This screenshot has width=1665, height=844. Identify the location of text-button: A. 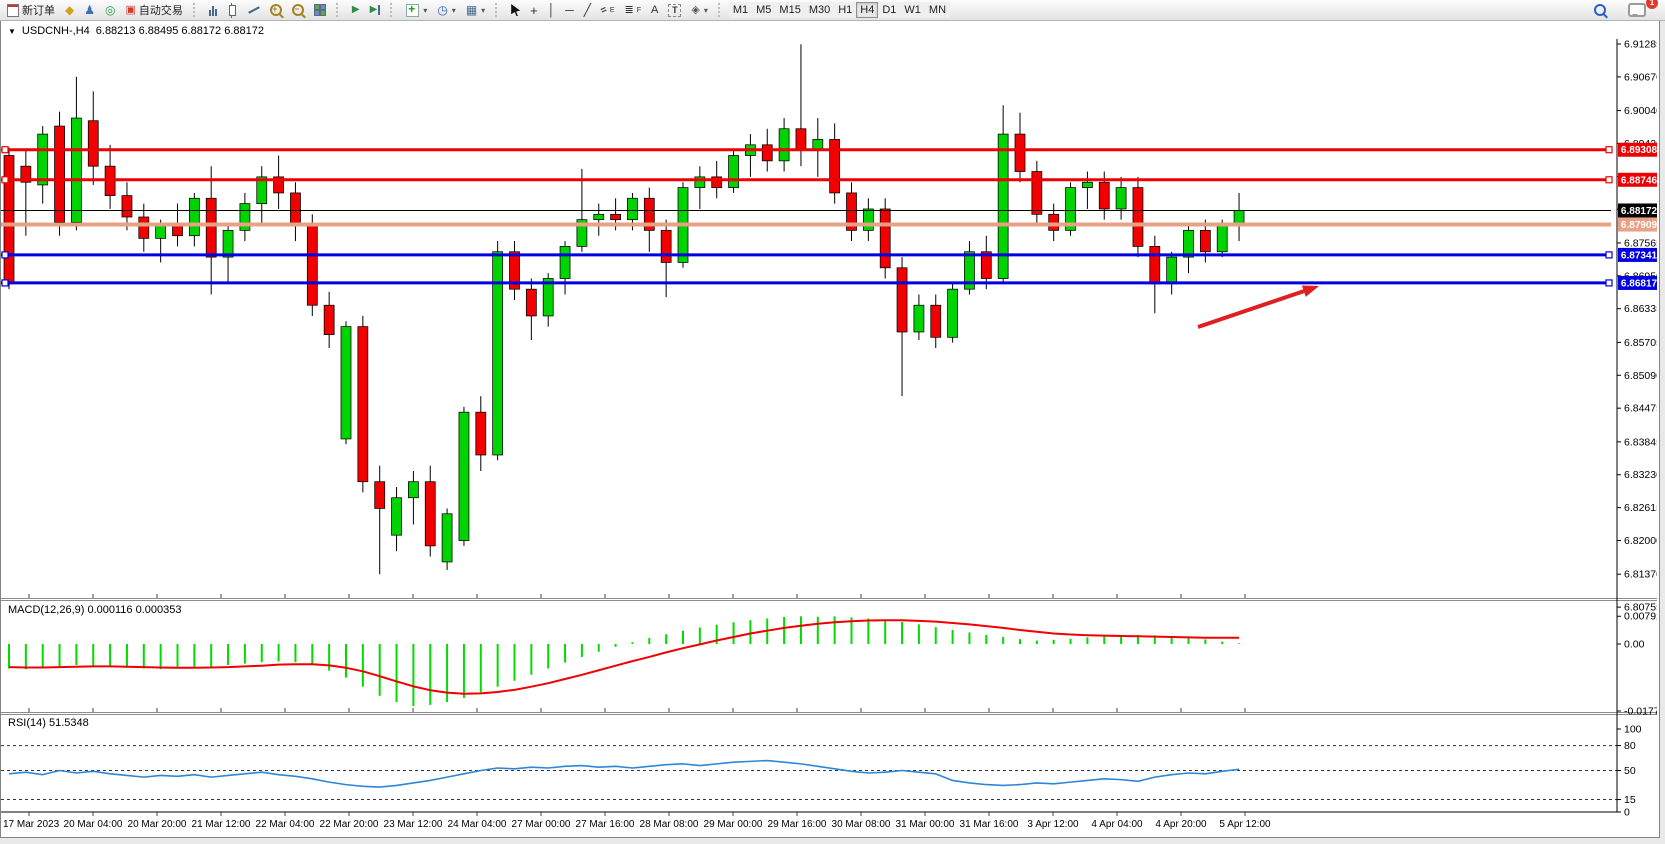
(654, 10).